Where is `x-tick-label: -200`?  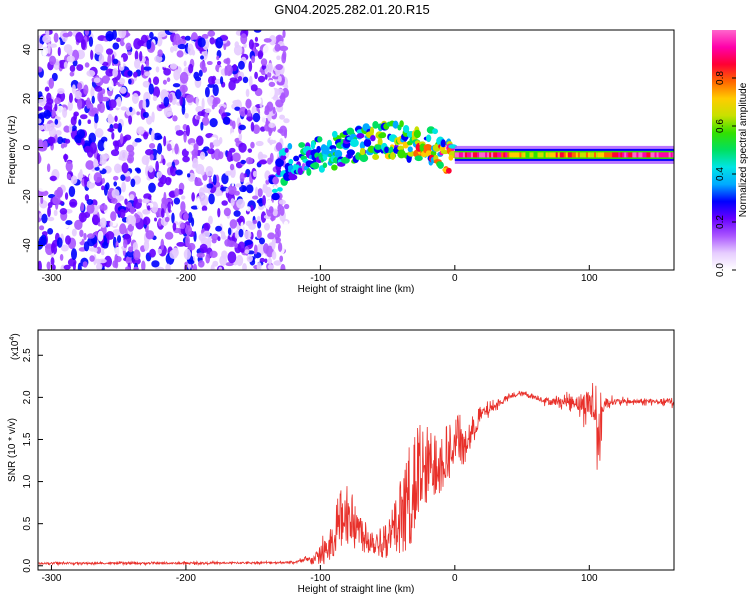
x-tick-label: -200 is located at coordinates (186, 578).